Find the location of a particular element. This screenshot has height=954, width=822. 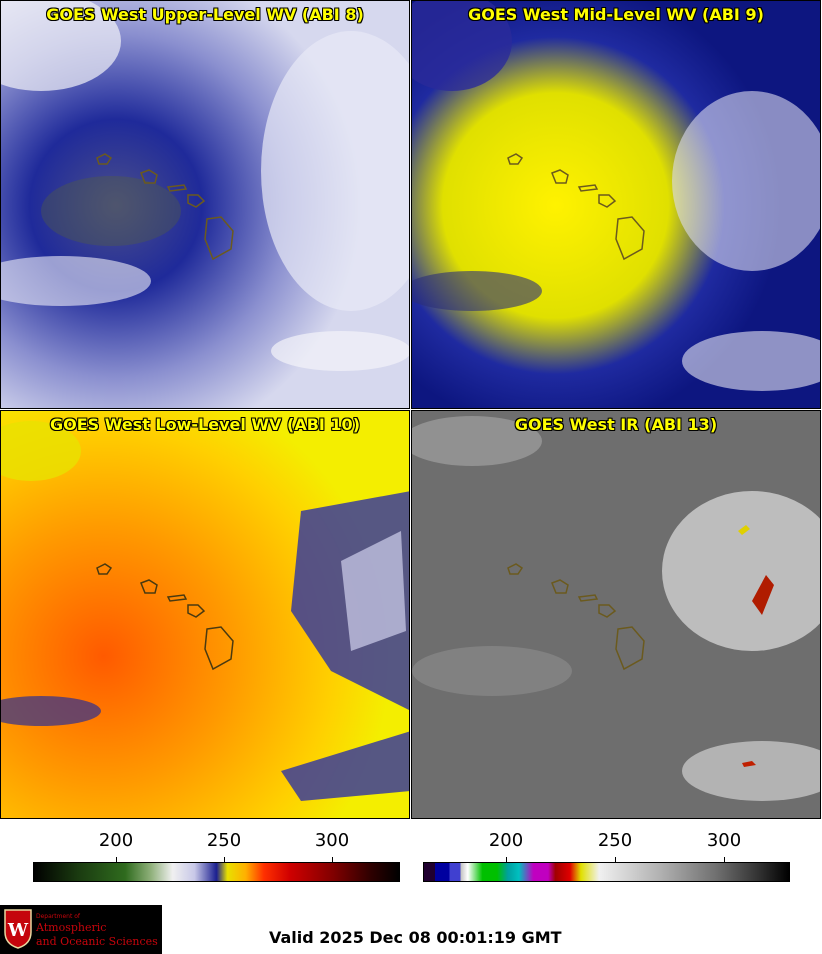

ir-colorbar-ticks: 200 250 300 is located at coordinates (606, 846).